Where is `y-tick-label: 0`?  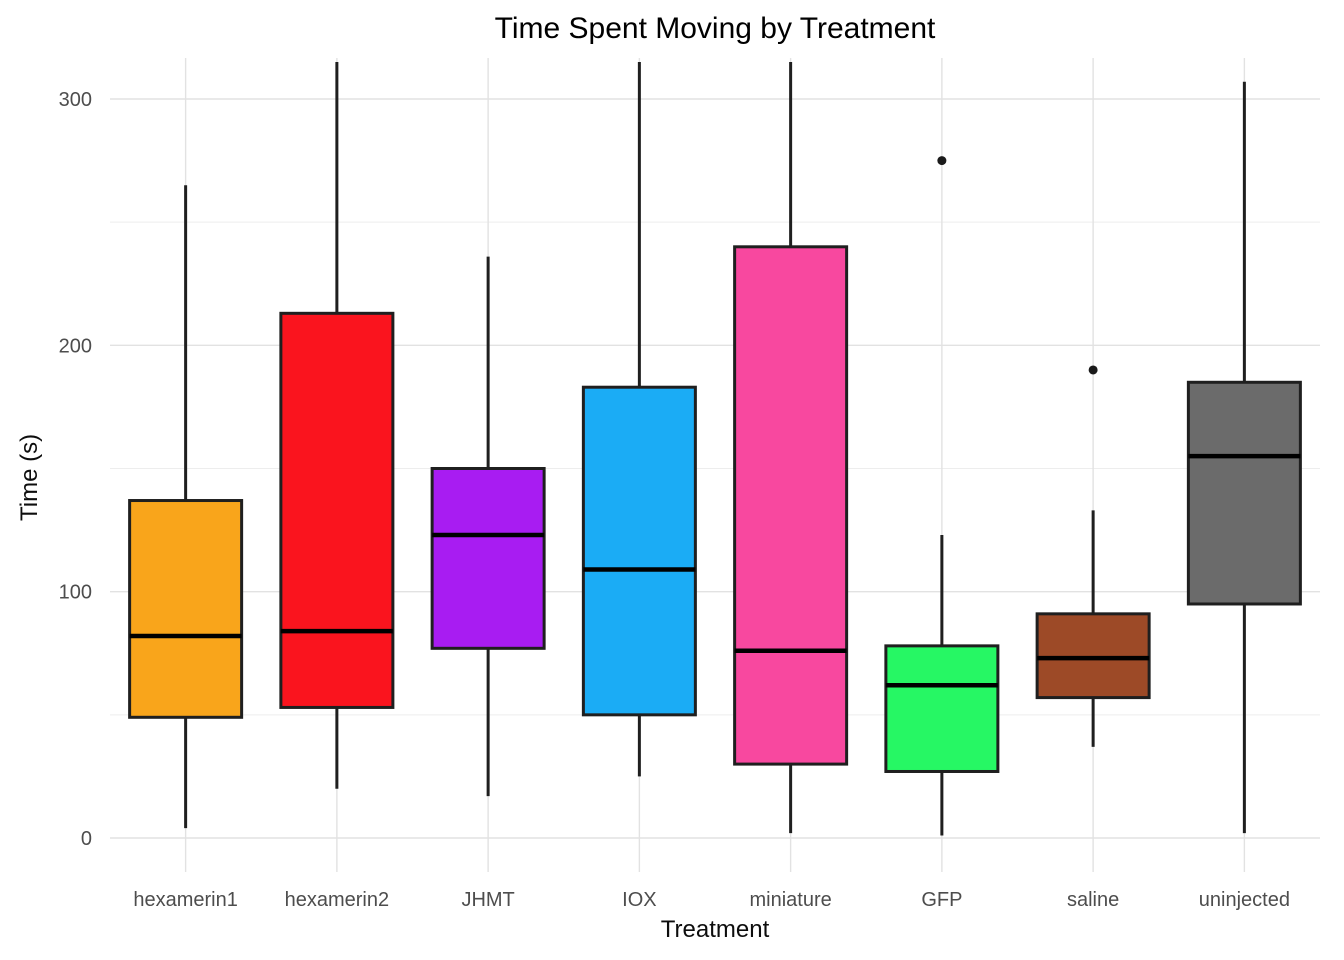
y-tick-label: 0 is located at coordinates (86, 839).